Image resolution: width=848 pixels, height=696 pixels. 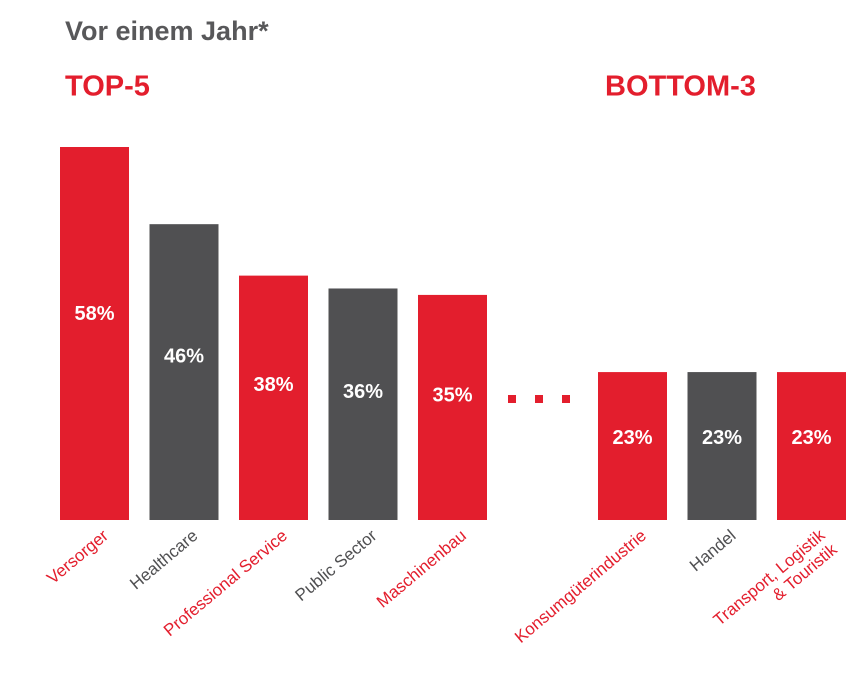 I want to click on value-label: 35%, so click(x=452, y=395).